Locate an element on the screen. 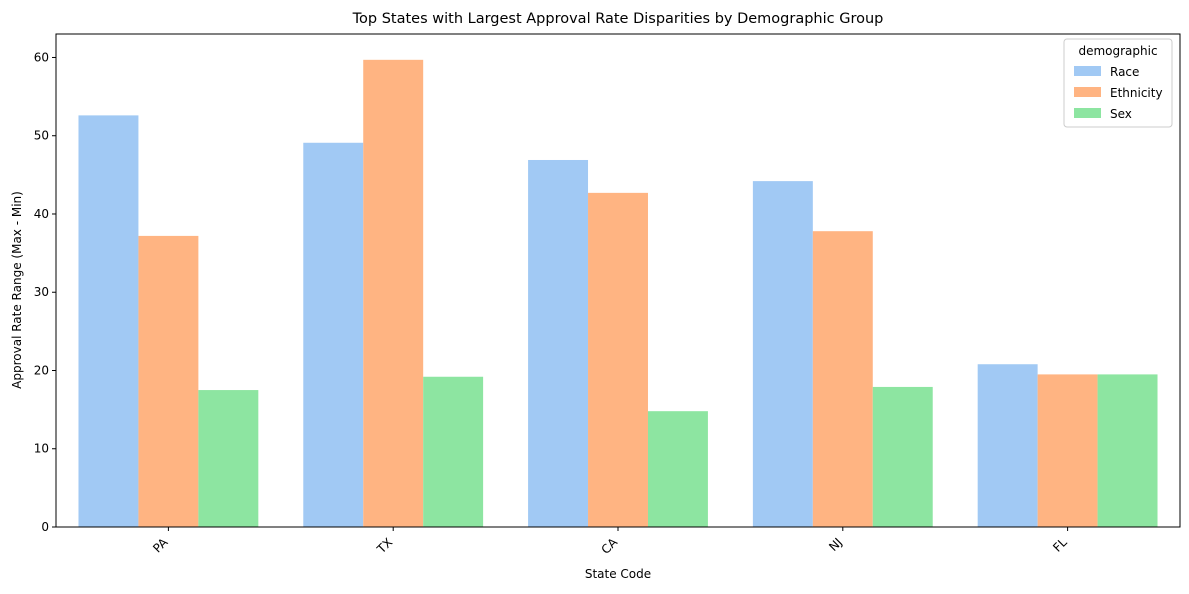 The width and height of the screenshot is (1189, 594). y-tick-label: 10 is located at coordinates (41, 449).